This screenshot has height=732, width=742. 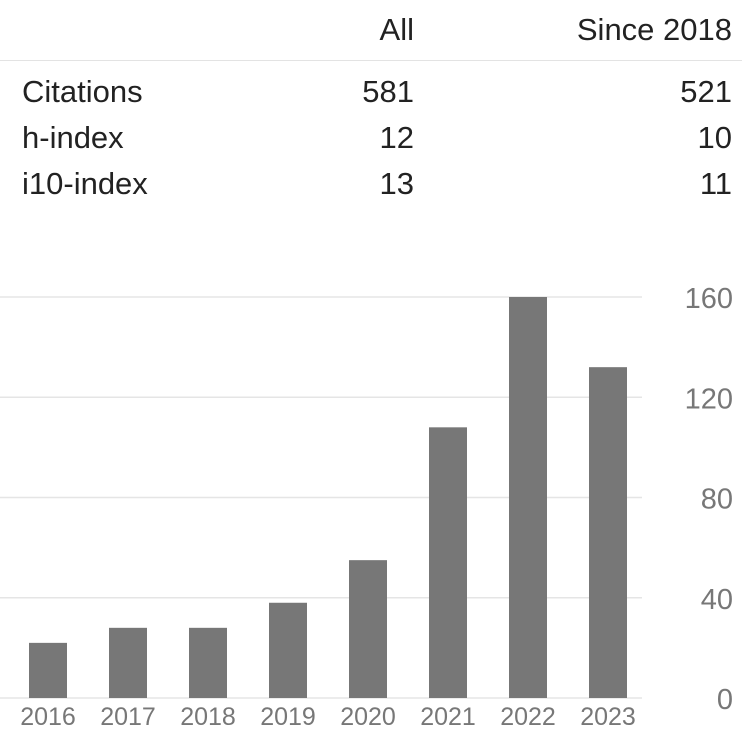 What do you see at coordinates (396, 137) in the screenshot?
I see `h-index-all-value: 12` at bounding box center [396, 137].